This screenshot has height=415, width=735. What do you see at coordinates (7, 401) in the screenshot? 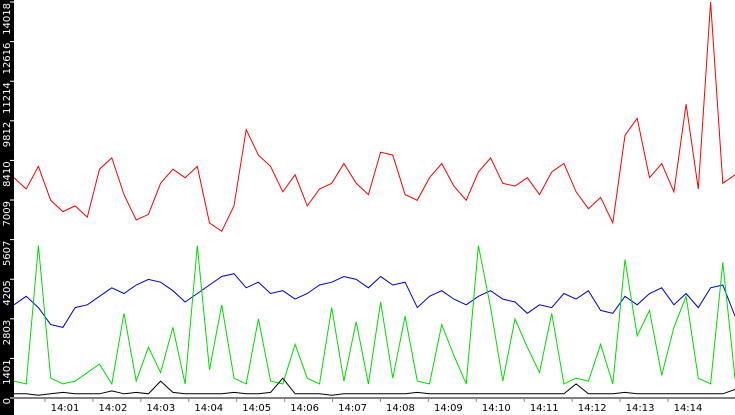
I see `y-tick-label: 0` at bounding box center [7, 401].